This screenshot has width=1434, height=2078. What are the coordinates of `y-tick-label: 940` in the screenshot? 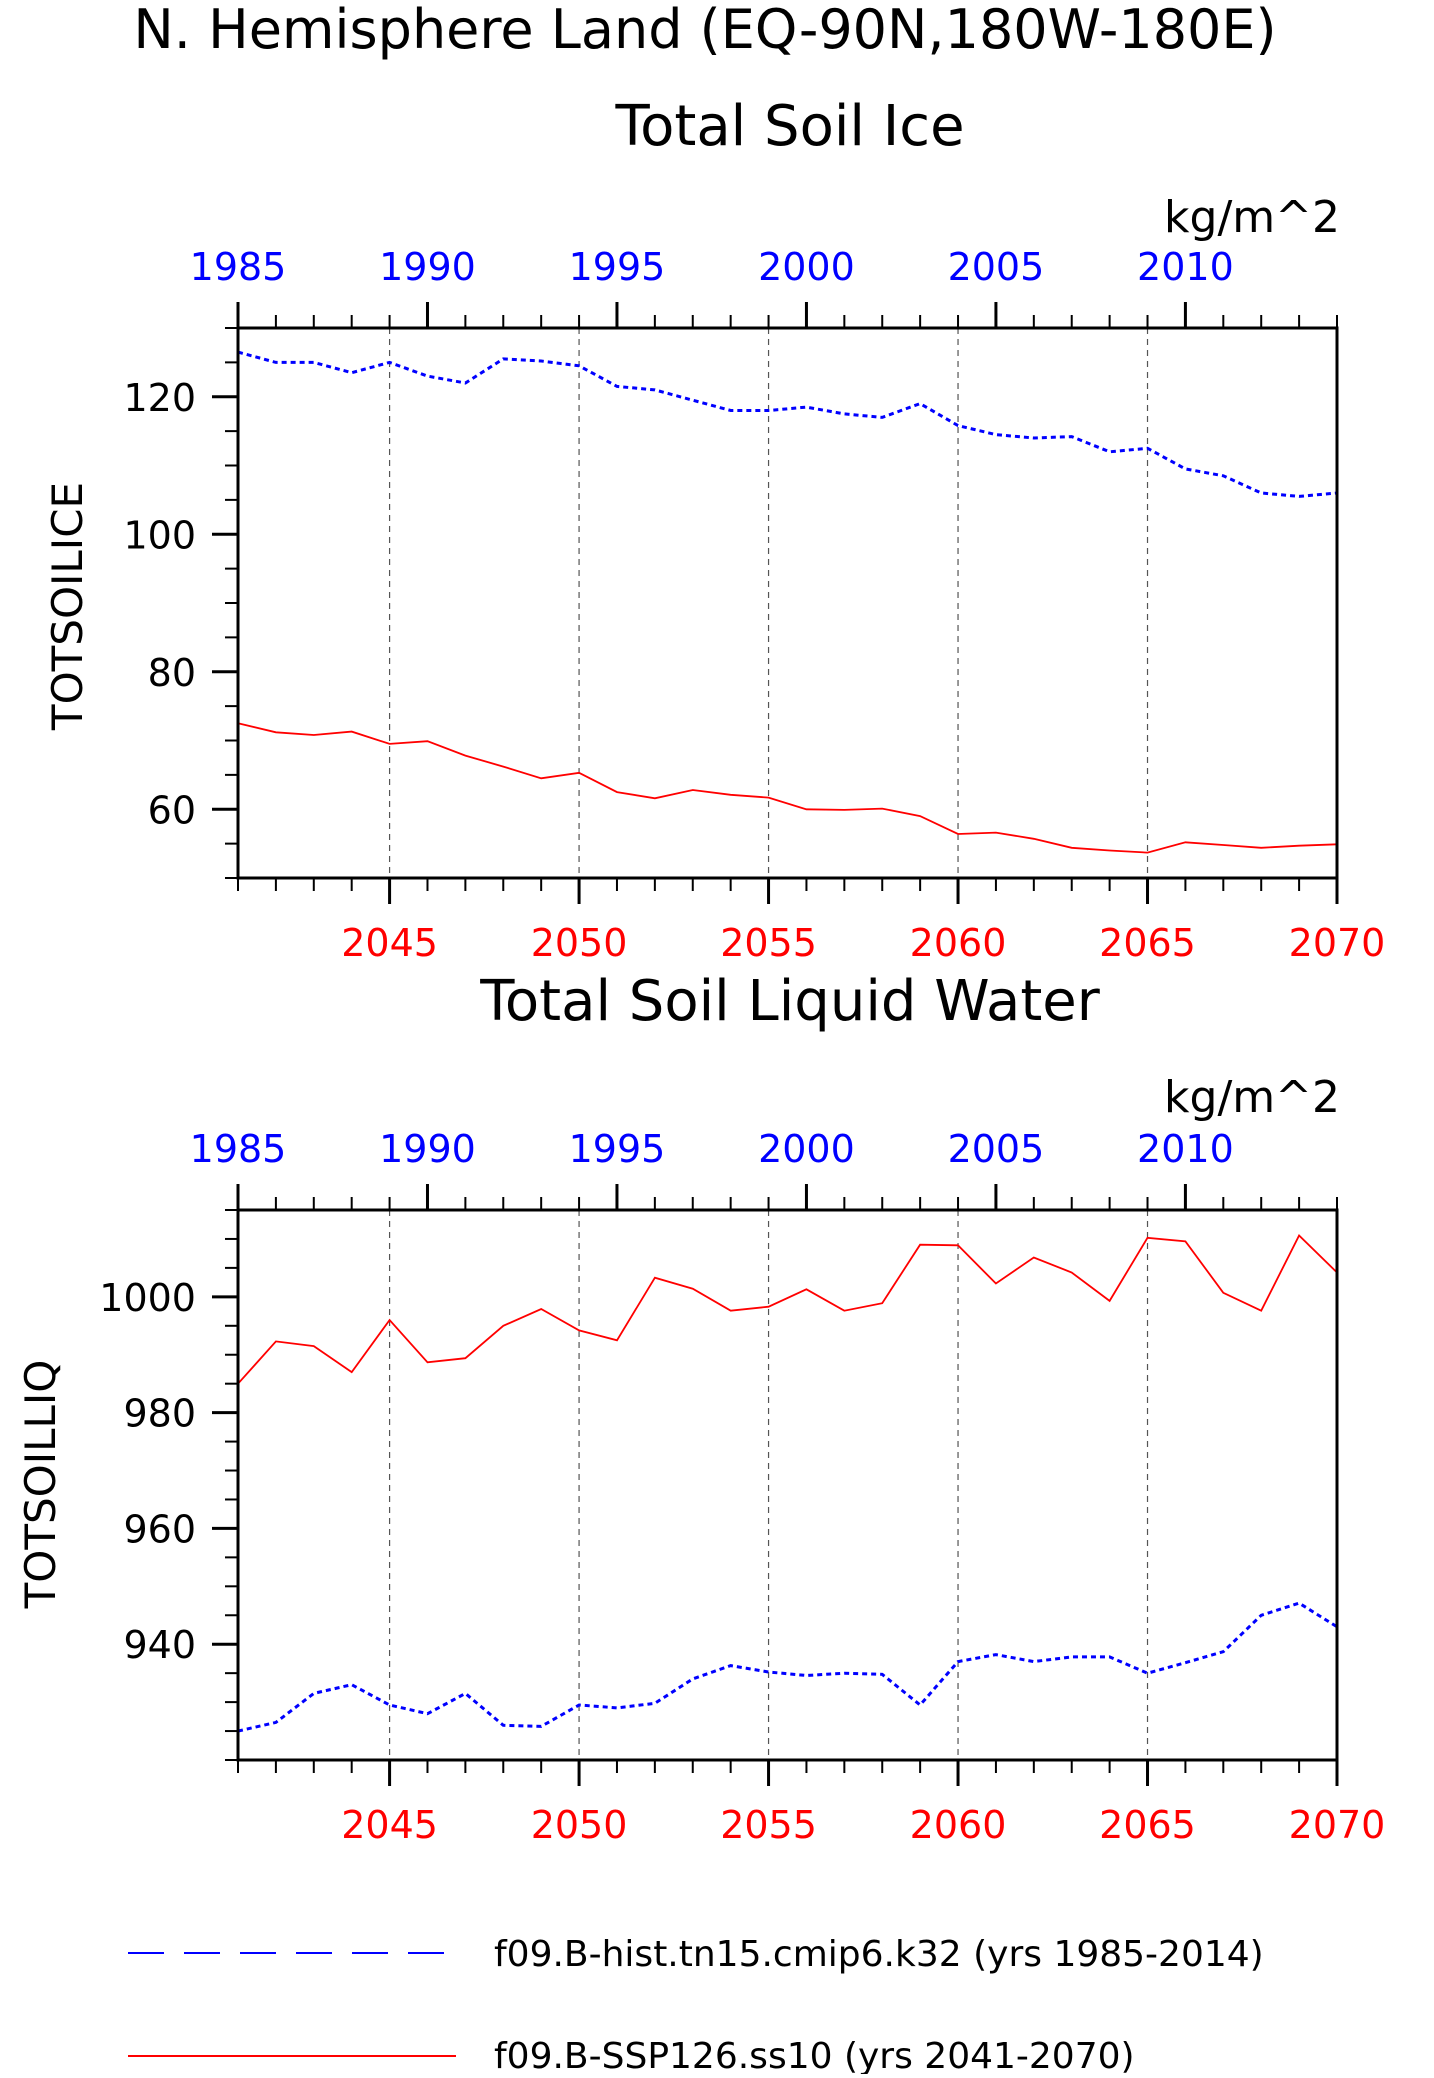 It's located at (159, 1645).